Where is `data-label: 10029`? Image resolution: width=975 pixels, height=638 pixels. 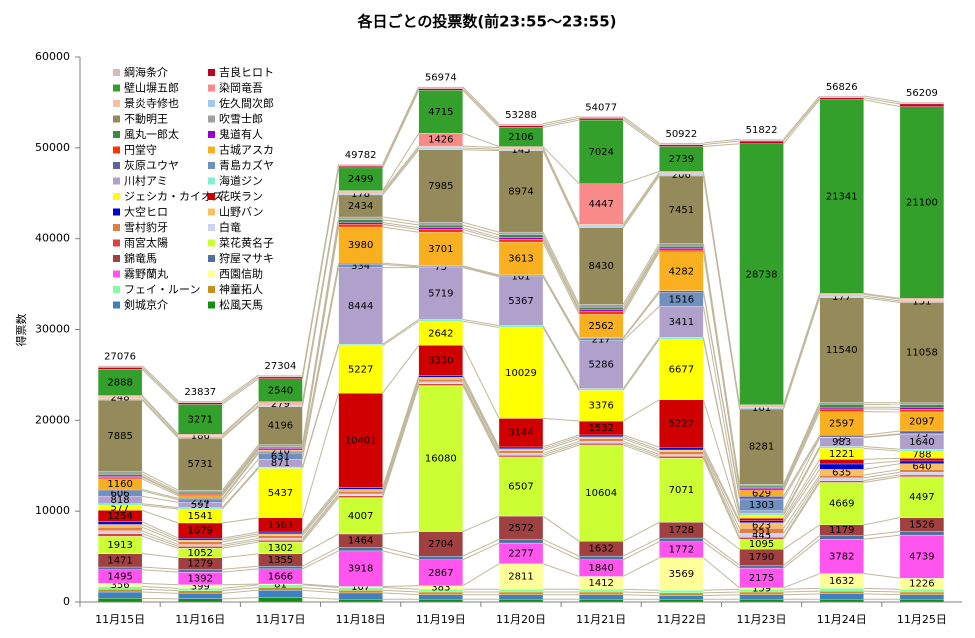 data-label: 10029 is located at coordinates (521, 373).